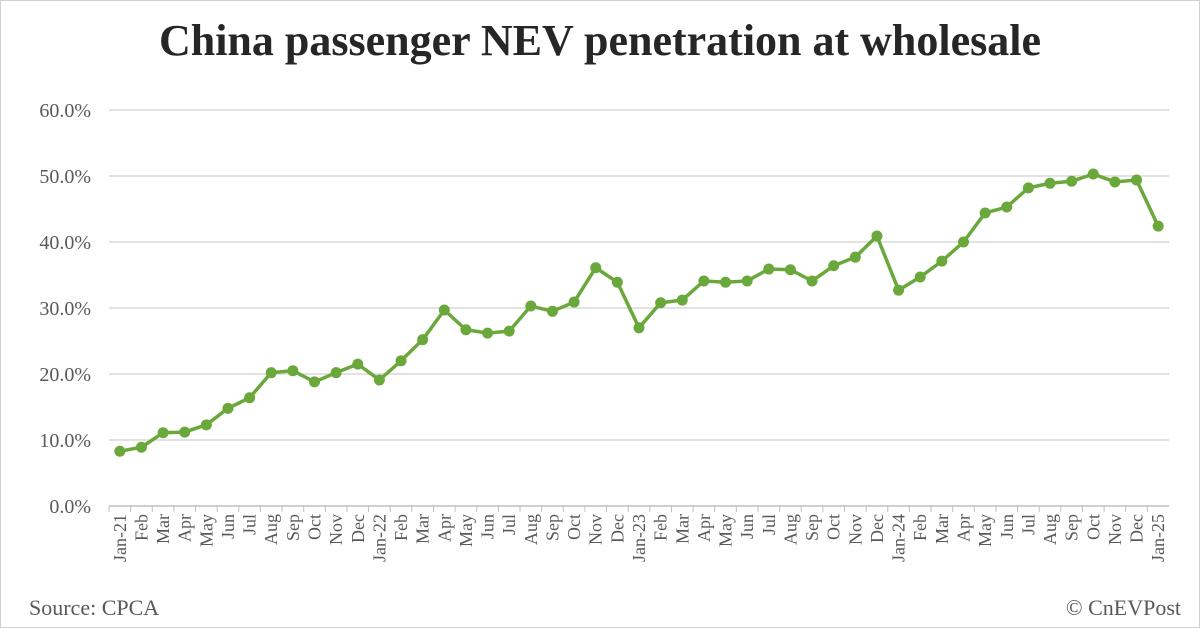 The width and height of the screenshot is (1200, 628). I want to click on y-tick-label: 20.0%, so click(65, 375).